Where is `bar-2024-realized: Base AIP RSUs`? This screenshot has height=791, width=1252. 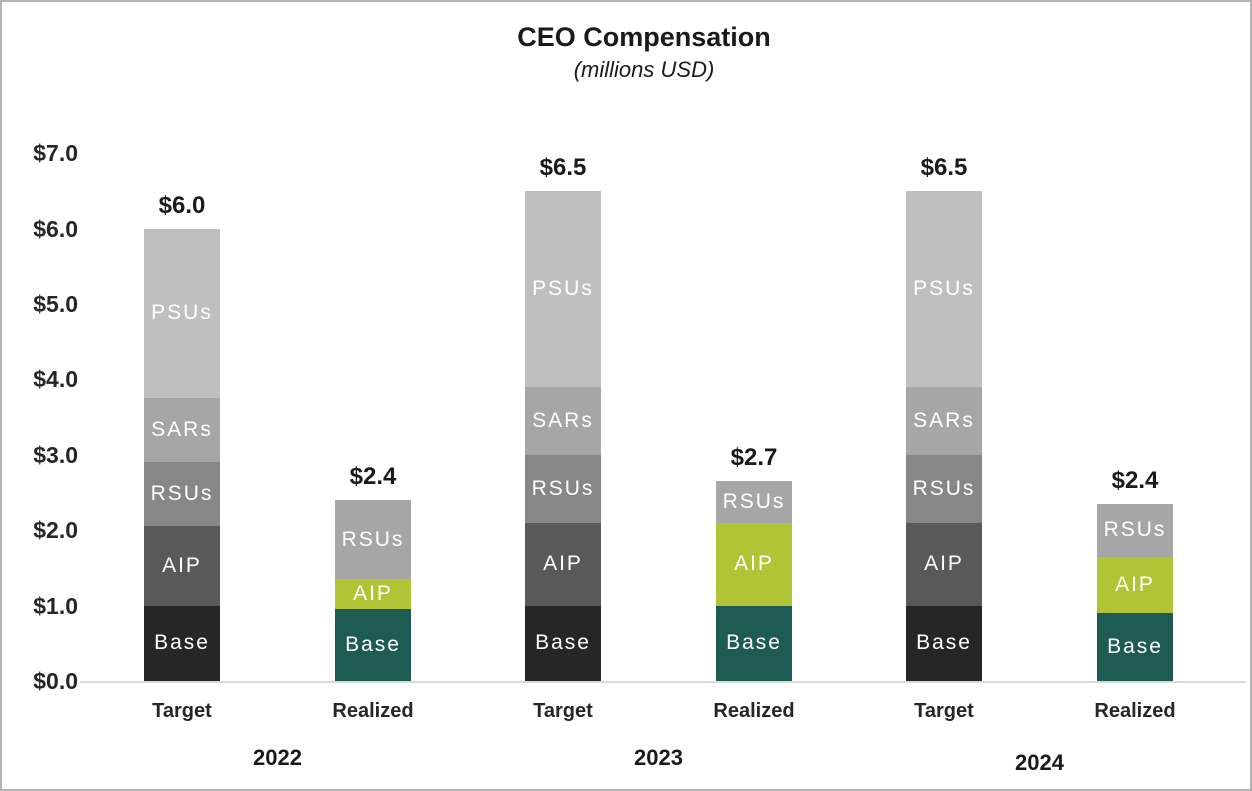 bar-2024-realized: Base AIP RSUs is located at coordinates (1135, 592).